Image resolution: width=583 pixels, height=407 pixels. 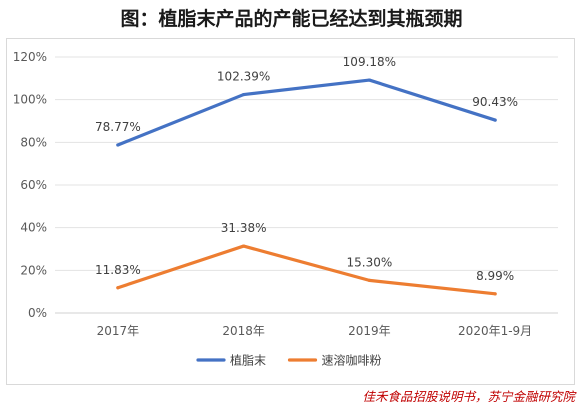 I want to click on y-tick-label: 100%, so click(x=30, y=100).